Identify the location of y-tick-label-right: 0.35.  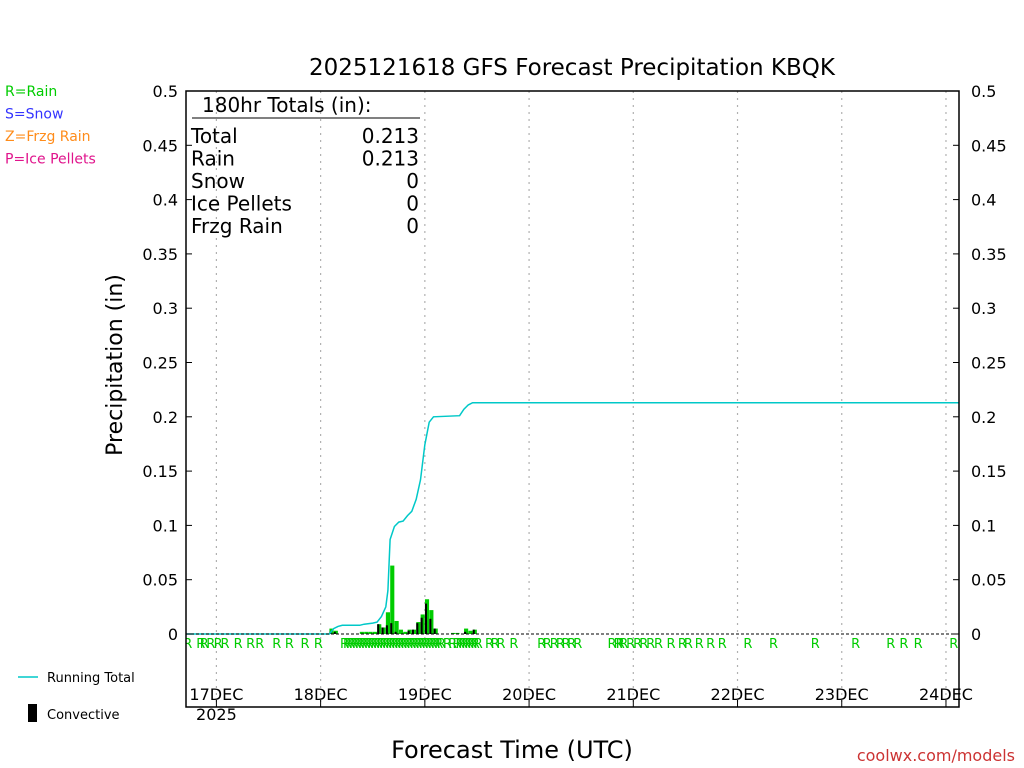
(989, 254).